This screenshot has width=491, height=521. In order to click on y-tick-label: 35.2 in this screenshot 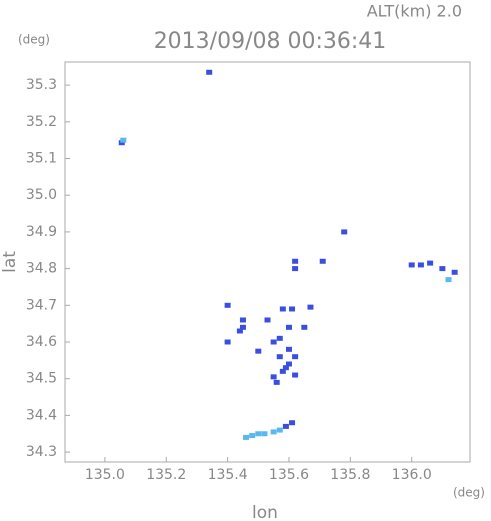, I will do `click(41, 122)`.